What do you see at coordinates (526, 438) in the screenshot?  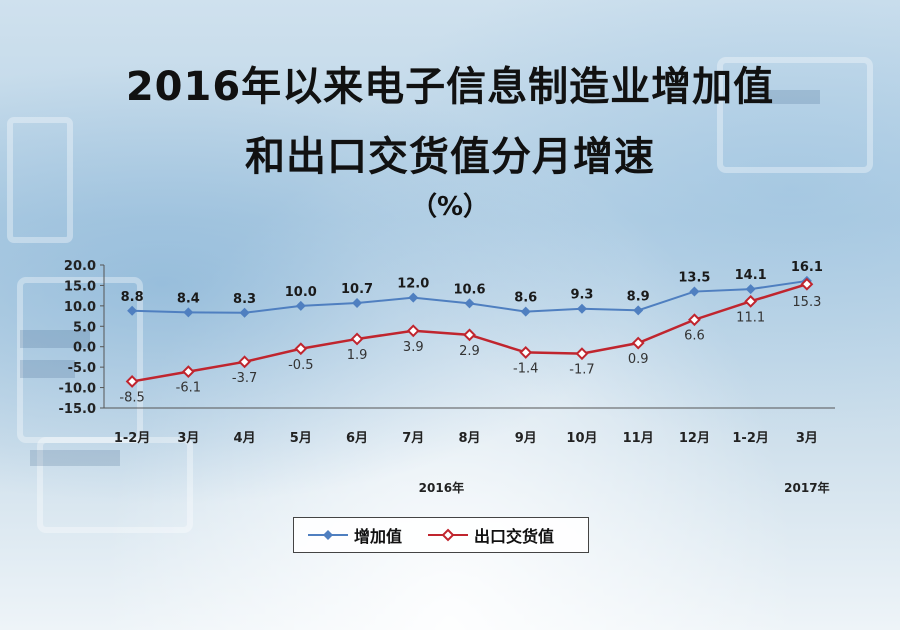 I see `x-tick-label: 9月` at bounding box center [526, 438].